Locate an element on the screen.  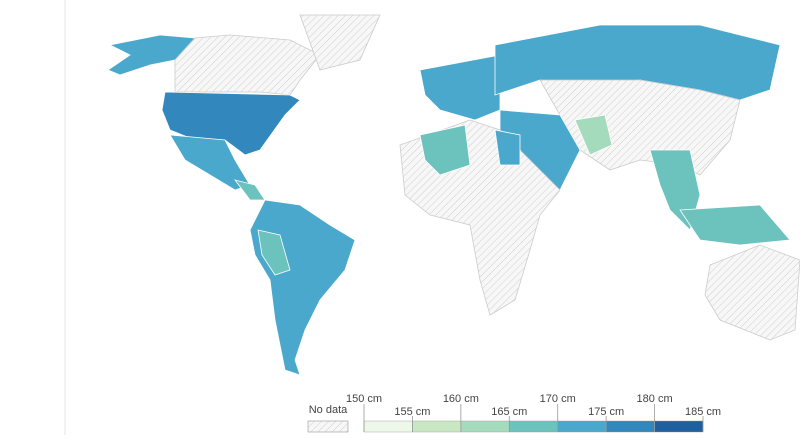
legend-tick-label: 160 cm is located at coordinates (461, 399).